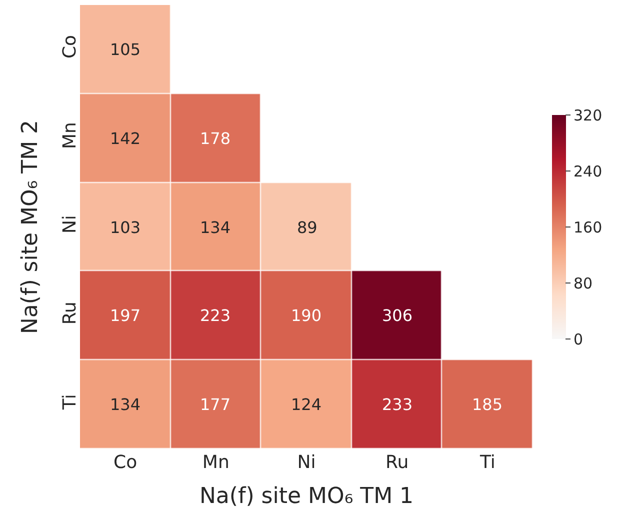 The height and width of the screenshot is (529, 623). What do you see at coordinates (69, 402) in the screenshot?
I see `y-tick-label: Ti` at bounding box center [69, 402].